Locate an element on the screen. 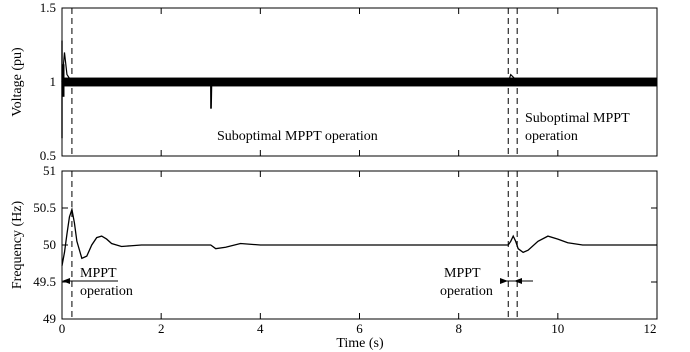  frequency-ytick-50: 50 is located at coordinates (49, 244).